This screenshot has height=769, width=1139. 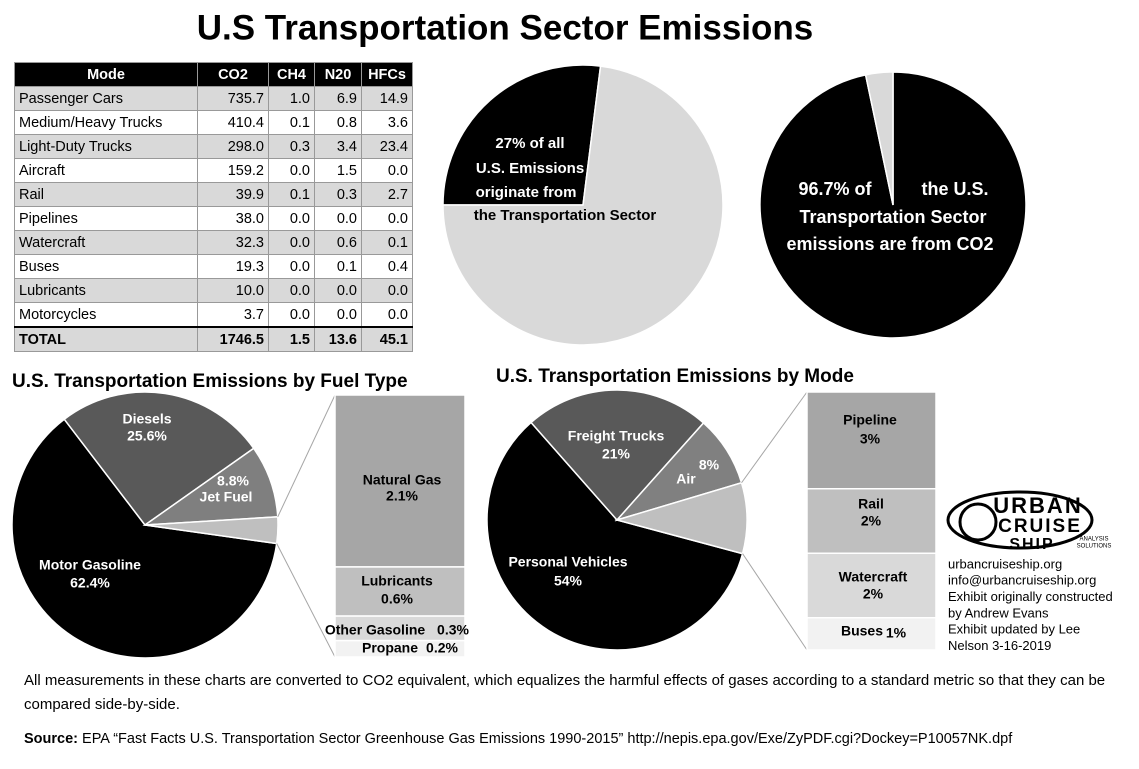 I want to click on logo-text: CRUISE, so click(x=1040, y=526).